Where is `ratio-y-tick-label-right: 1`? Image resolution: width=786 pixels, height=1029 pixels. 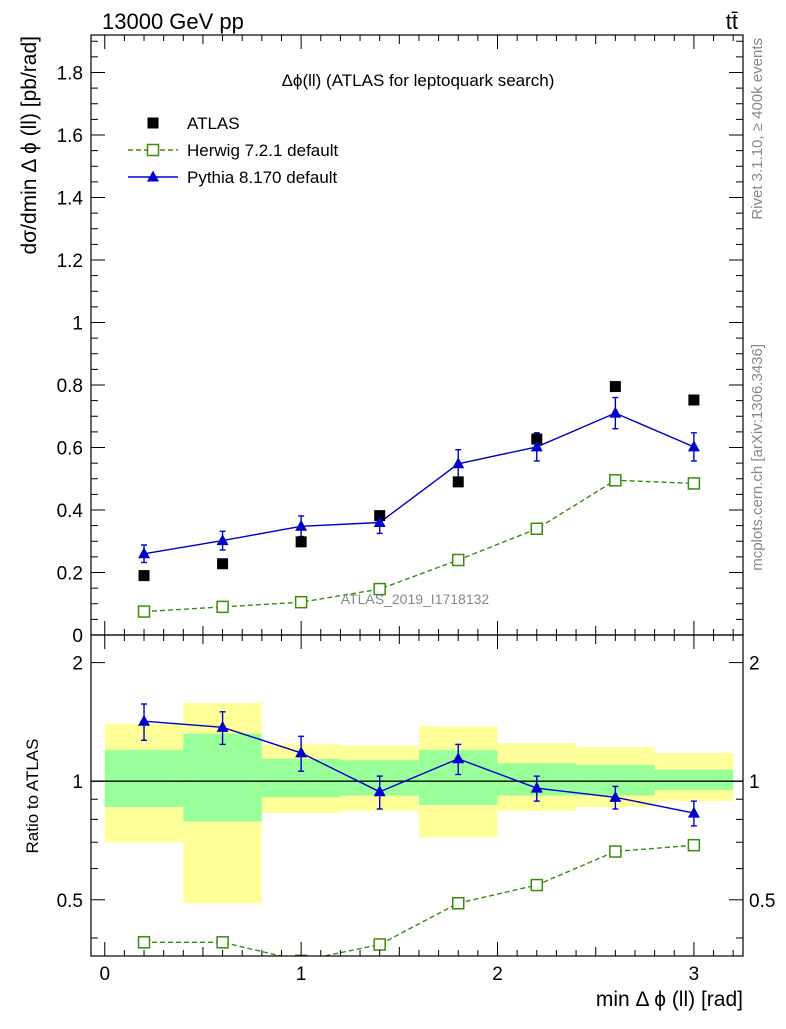 ratio-y-tick-label-right: 1 is located at coordinates (754, 782).